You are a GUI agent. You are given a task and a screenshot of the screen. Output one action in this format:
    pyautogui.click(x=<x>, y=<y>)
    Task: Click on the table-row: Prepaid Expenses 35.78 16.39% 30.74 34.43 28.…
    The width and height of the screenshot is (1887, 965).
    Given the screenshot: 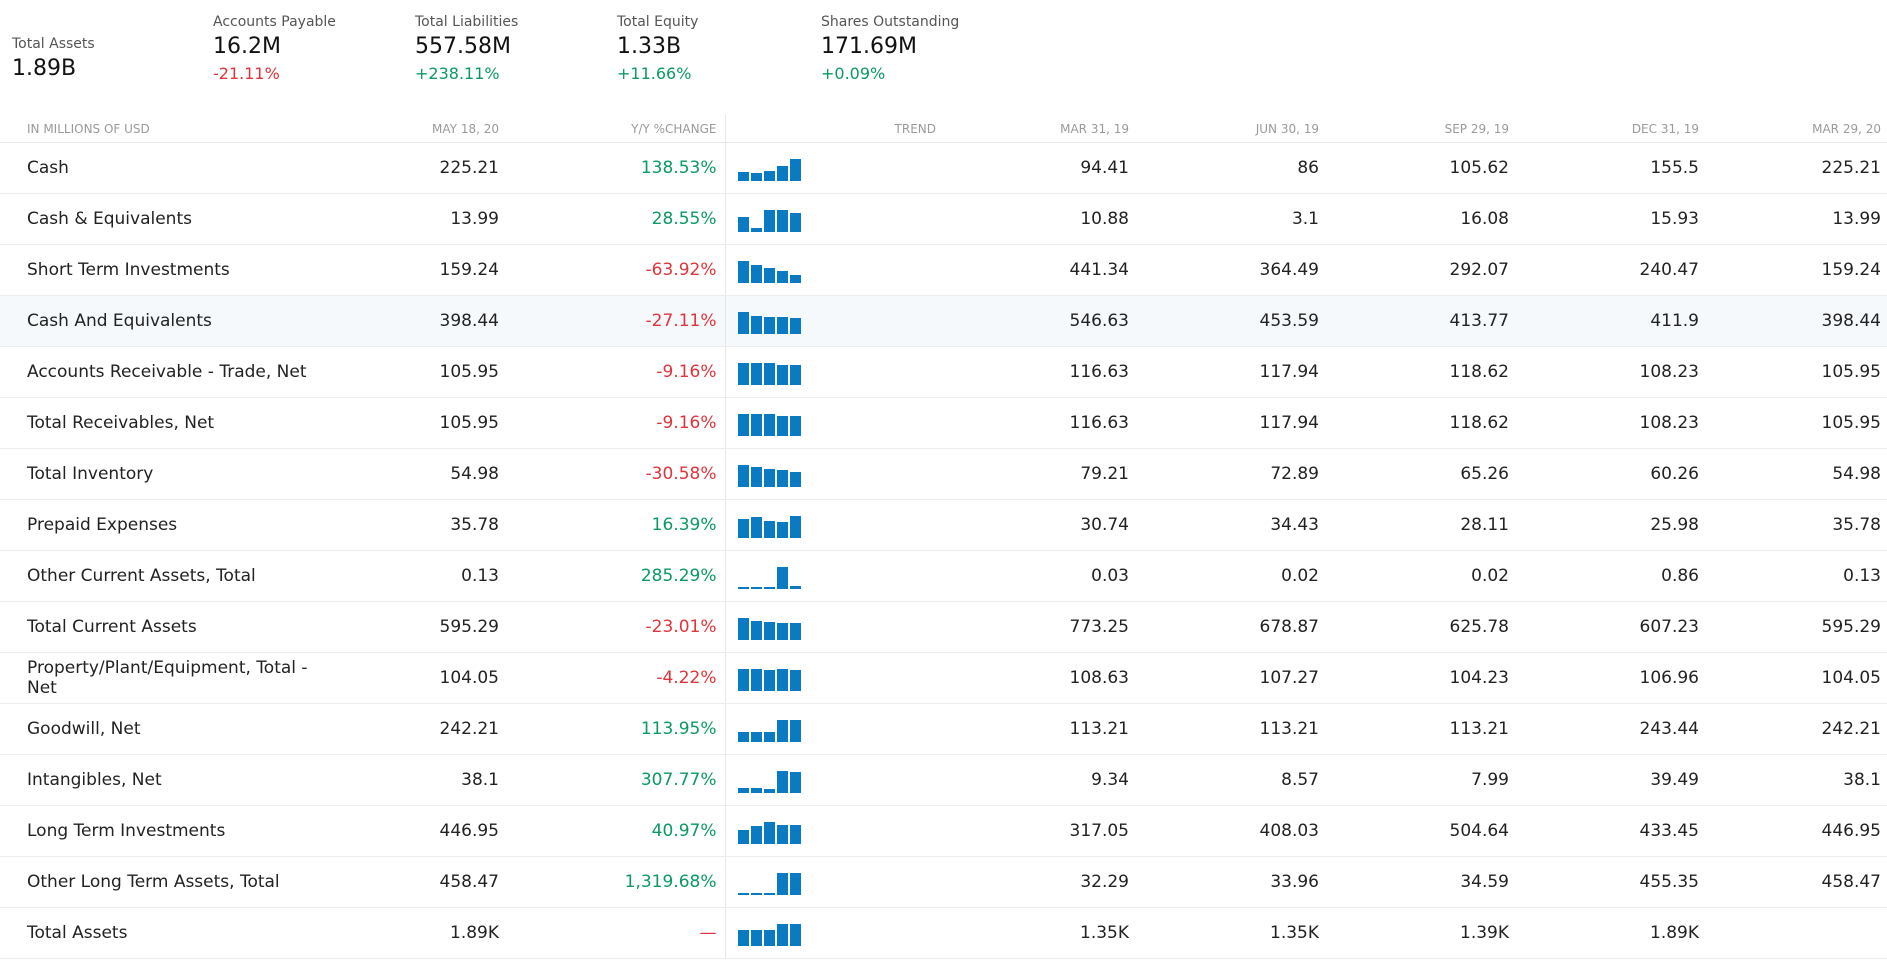 What is the action you would take?
    pyautogui.click(x=943, y=525)
    